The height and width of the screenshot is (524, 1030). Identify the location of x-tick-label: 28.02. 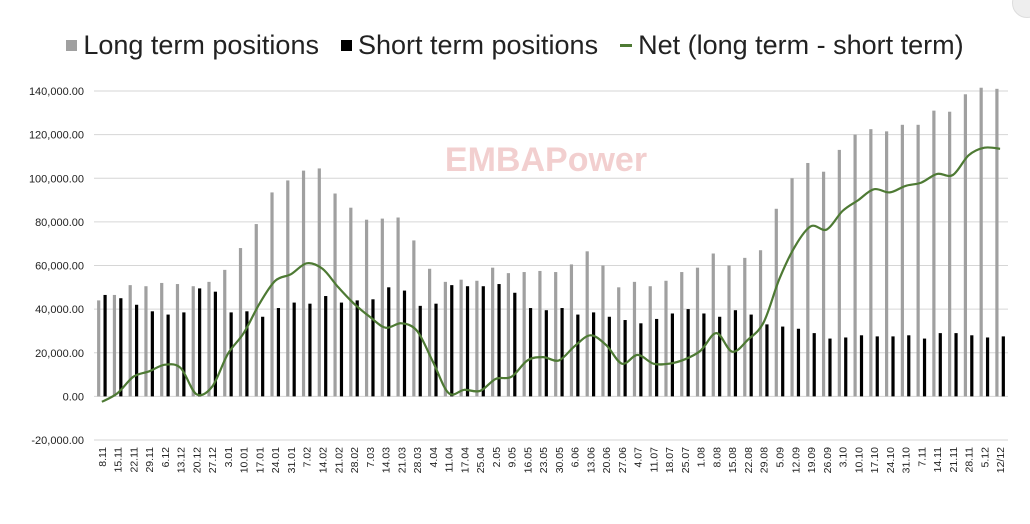
(355, 460).